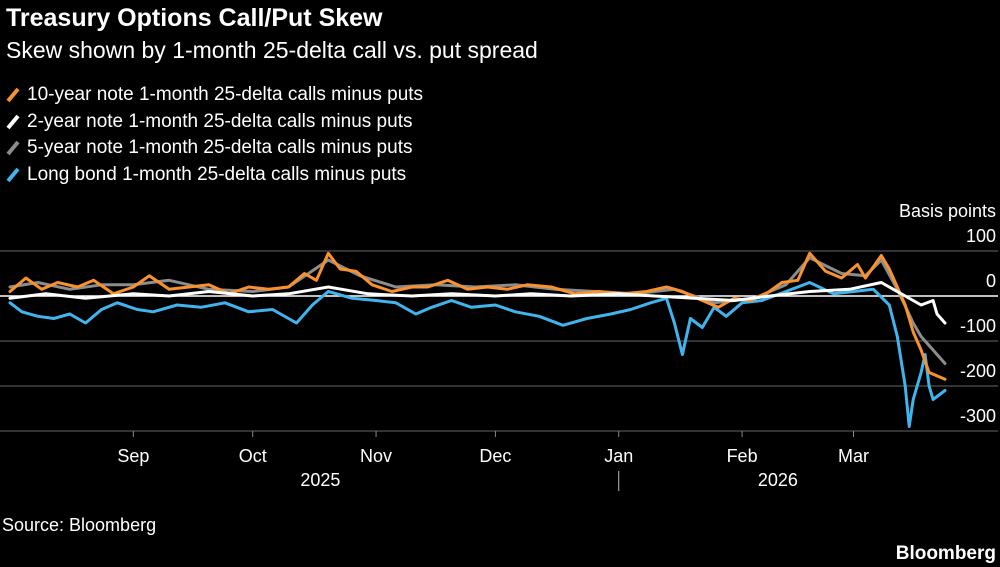 The width and height of the screenshot is (1000, 567). I want to click on x-tick-label: Oct, so click(253, 456).